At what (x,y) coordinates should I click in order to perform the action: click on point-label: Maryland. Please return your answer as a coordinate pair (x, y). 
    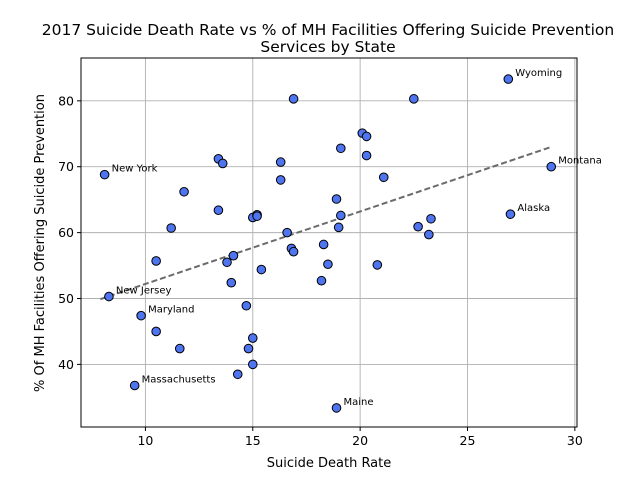
    Looking at the image, I should click on (171, 310).